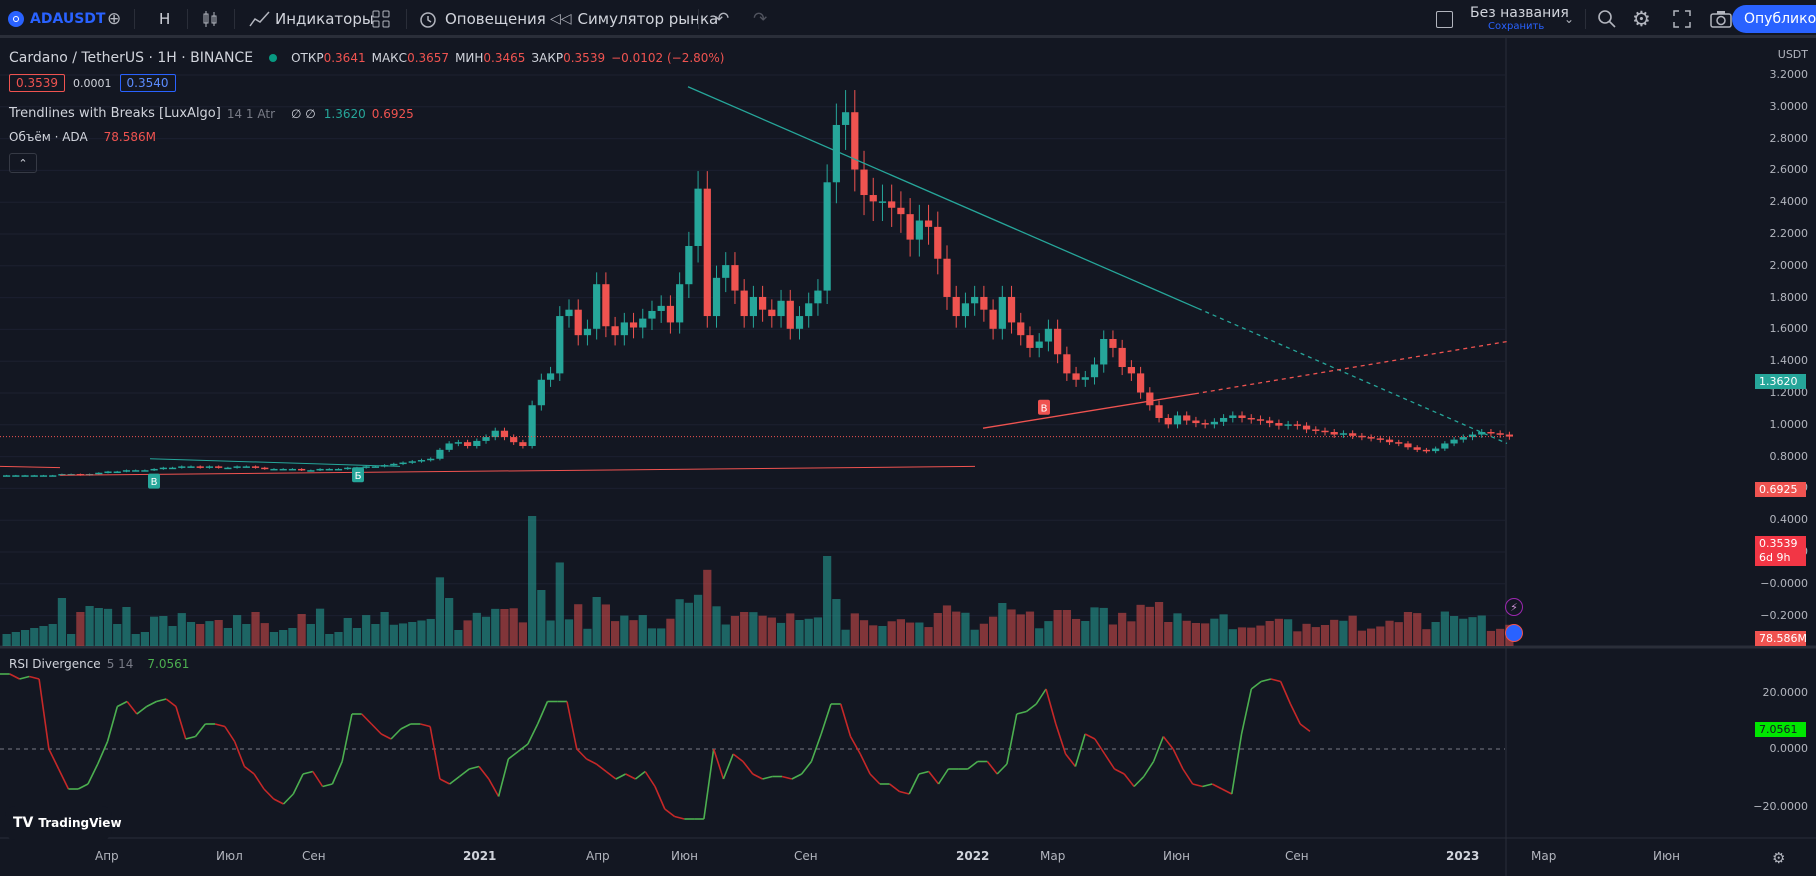 The height and width of the screenshot is (876, 1816). I want to click on alerts-label: Оповещения, so click(495, 19).